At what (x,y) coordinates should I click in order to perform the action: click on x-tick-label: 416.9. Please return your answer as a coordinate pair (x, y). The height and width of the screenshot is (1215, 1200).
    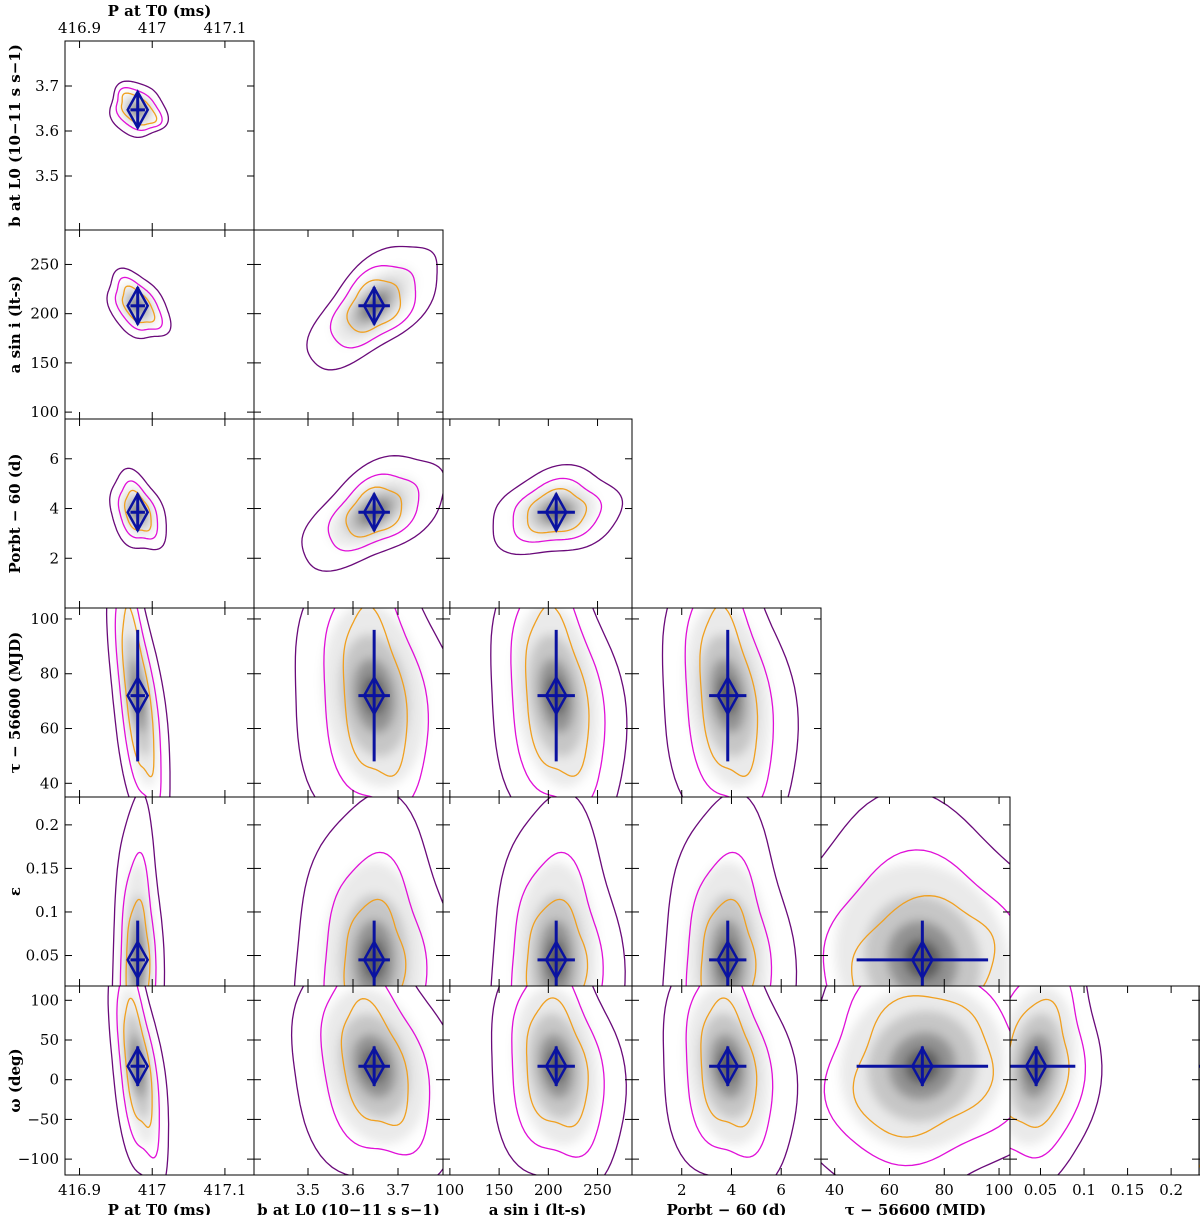
    Looking at the image, I should click on (79, 1190).